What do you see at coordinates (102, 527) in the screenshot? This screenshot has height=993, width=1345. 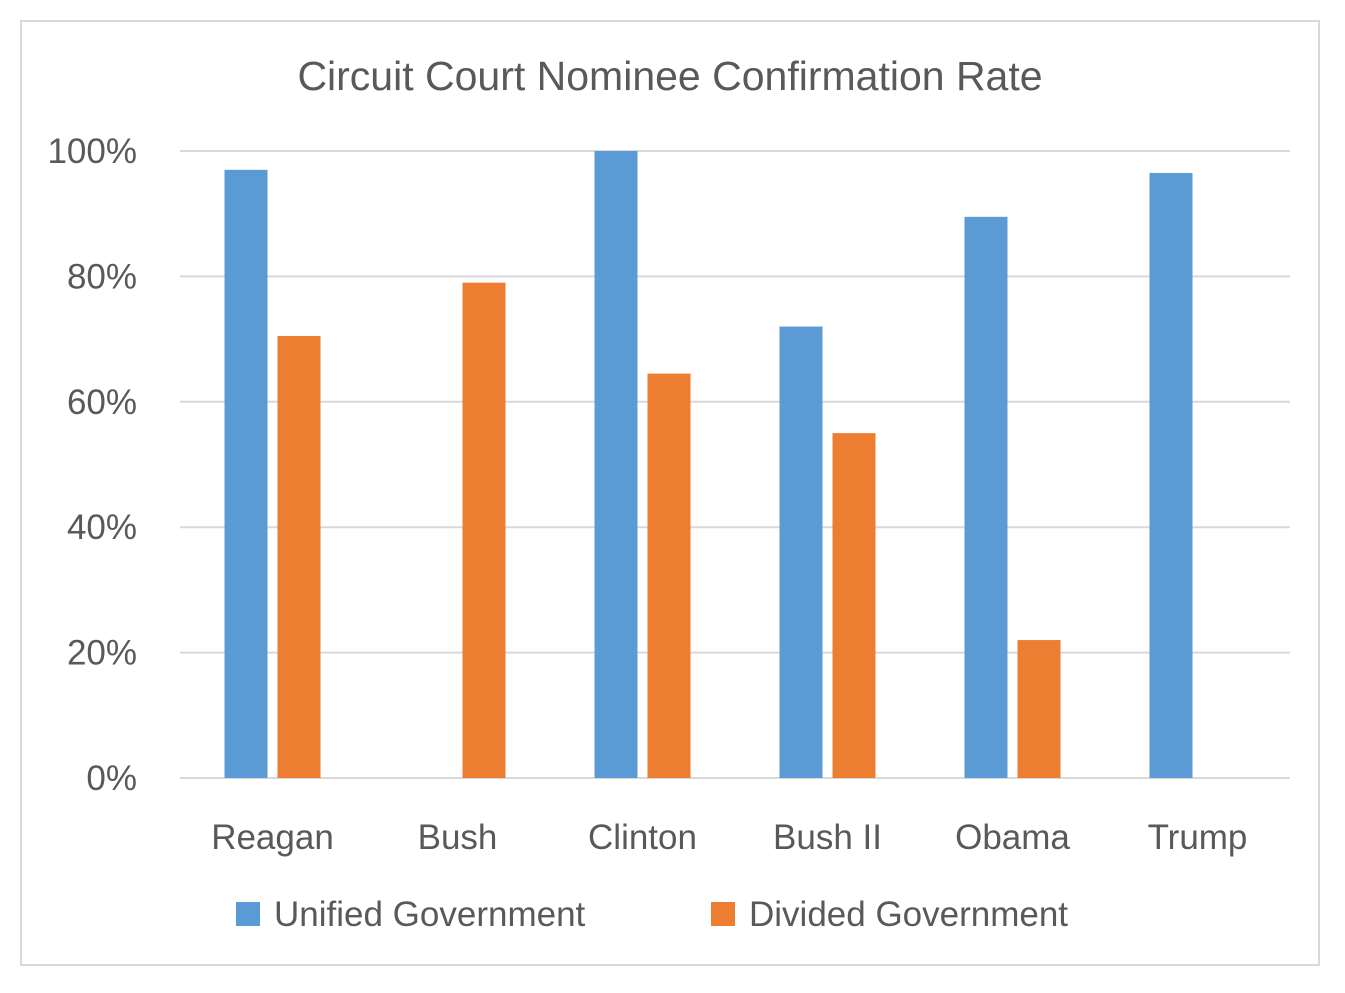 I see `y-tick-label: 40%` at bounding box center [102, 527].